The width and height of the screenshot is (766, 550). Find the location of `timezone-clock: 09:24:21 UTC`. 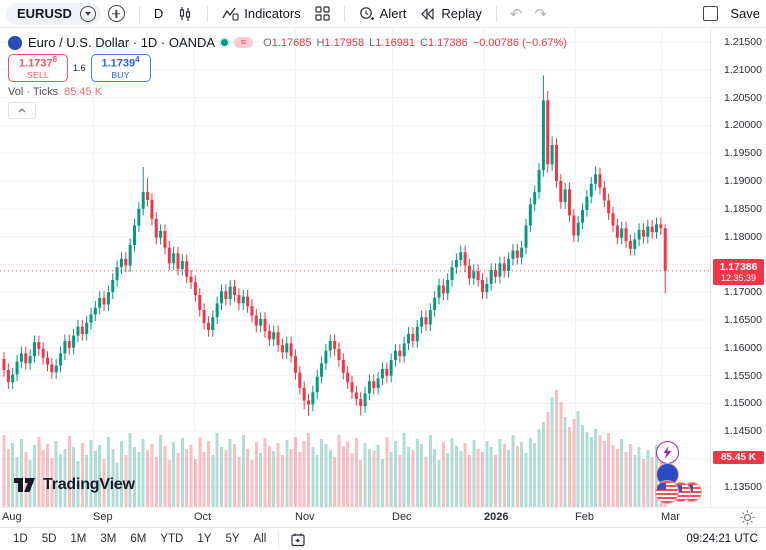

timezone-clock: 09:24:21 UTC is located at coordinates (722, 539).